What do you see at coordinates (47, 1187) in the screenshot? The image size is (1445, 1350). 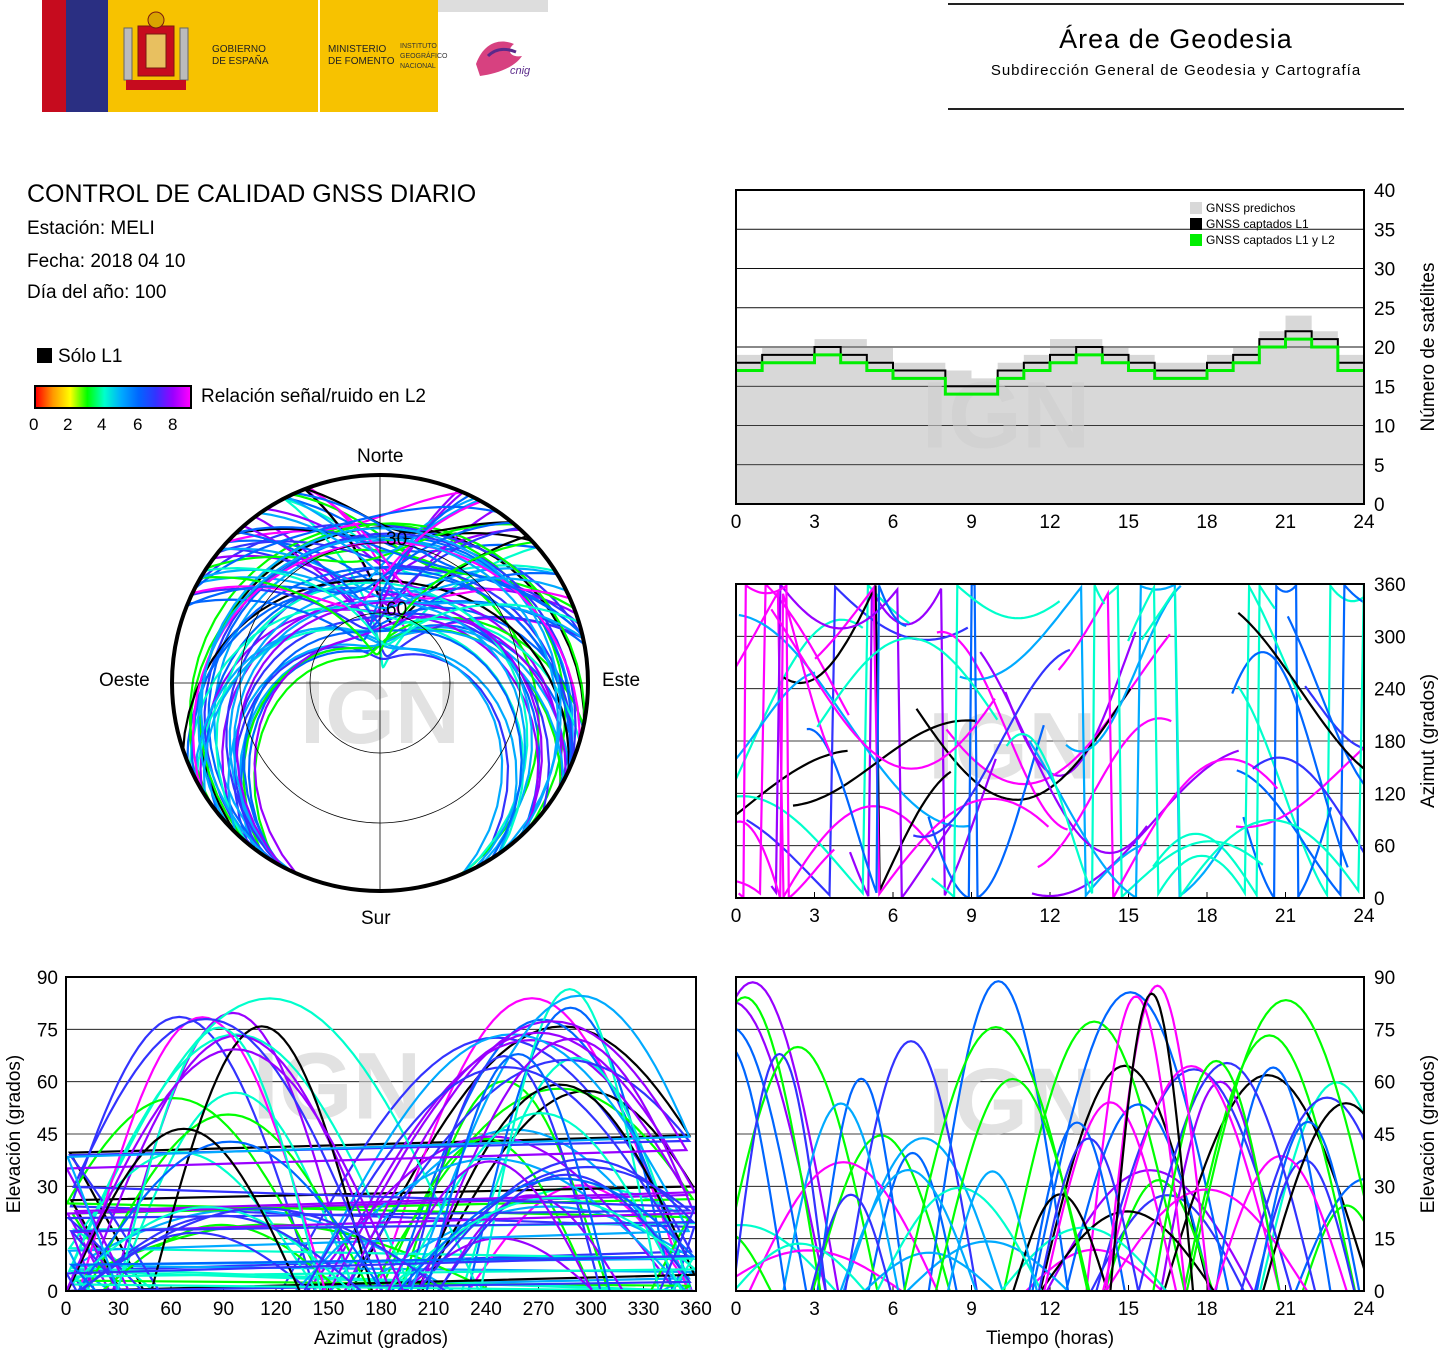 I see `y-tick-label-30: 30` at bounding box center [47, 1187].